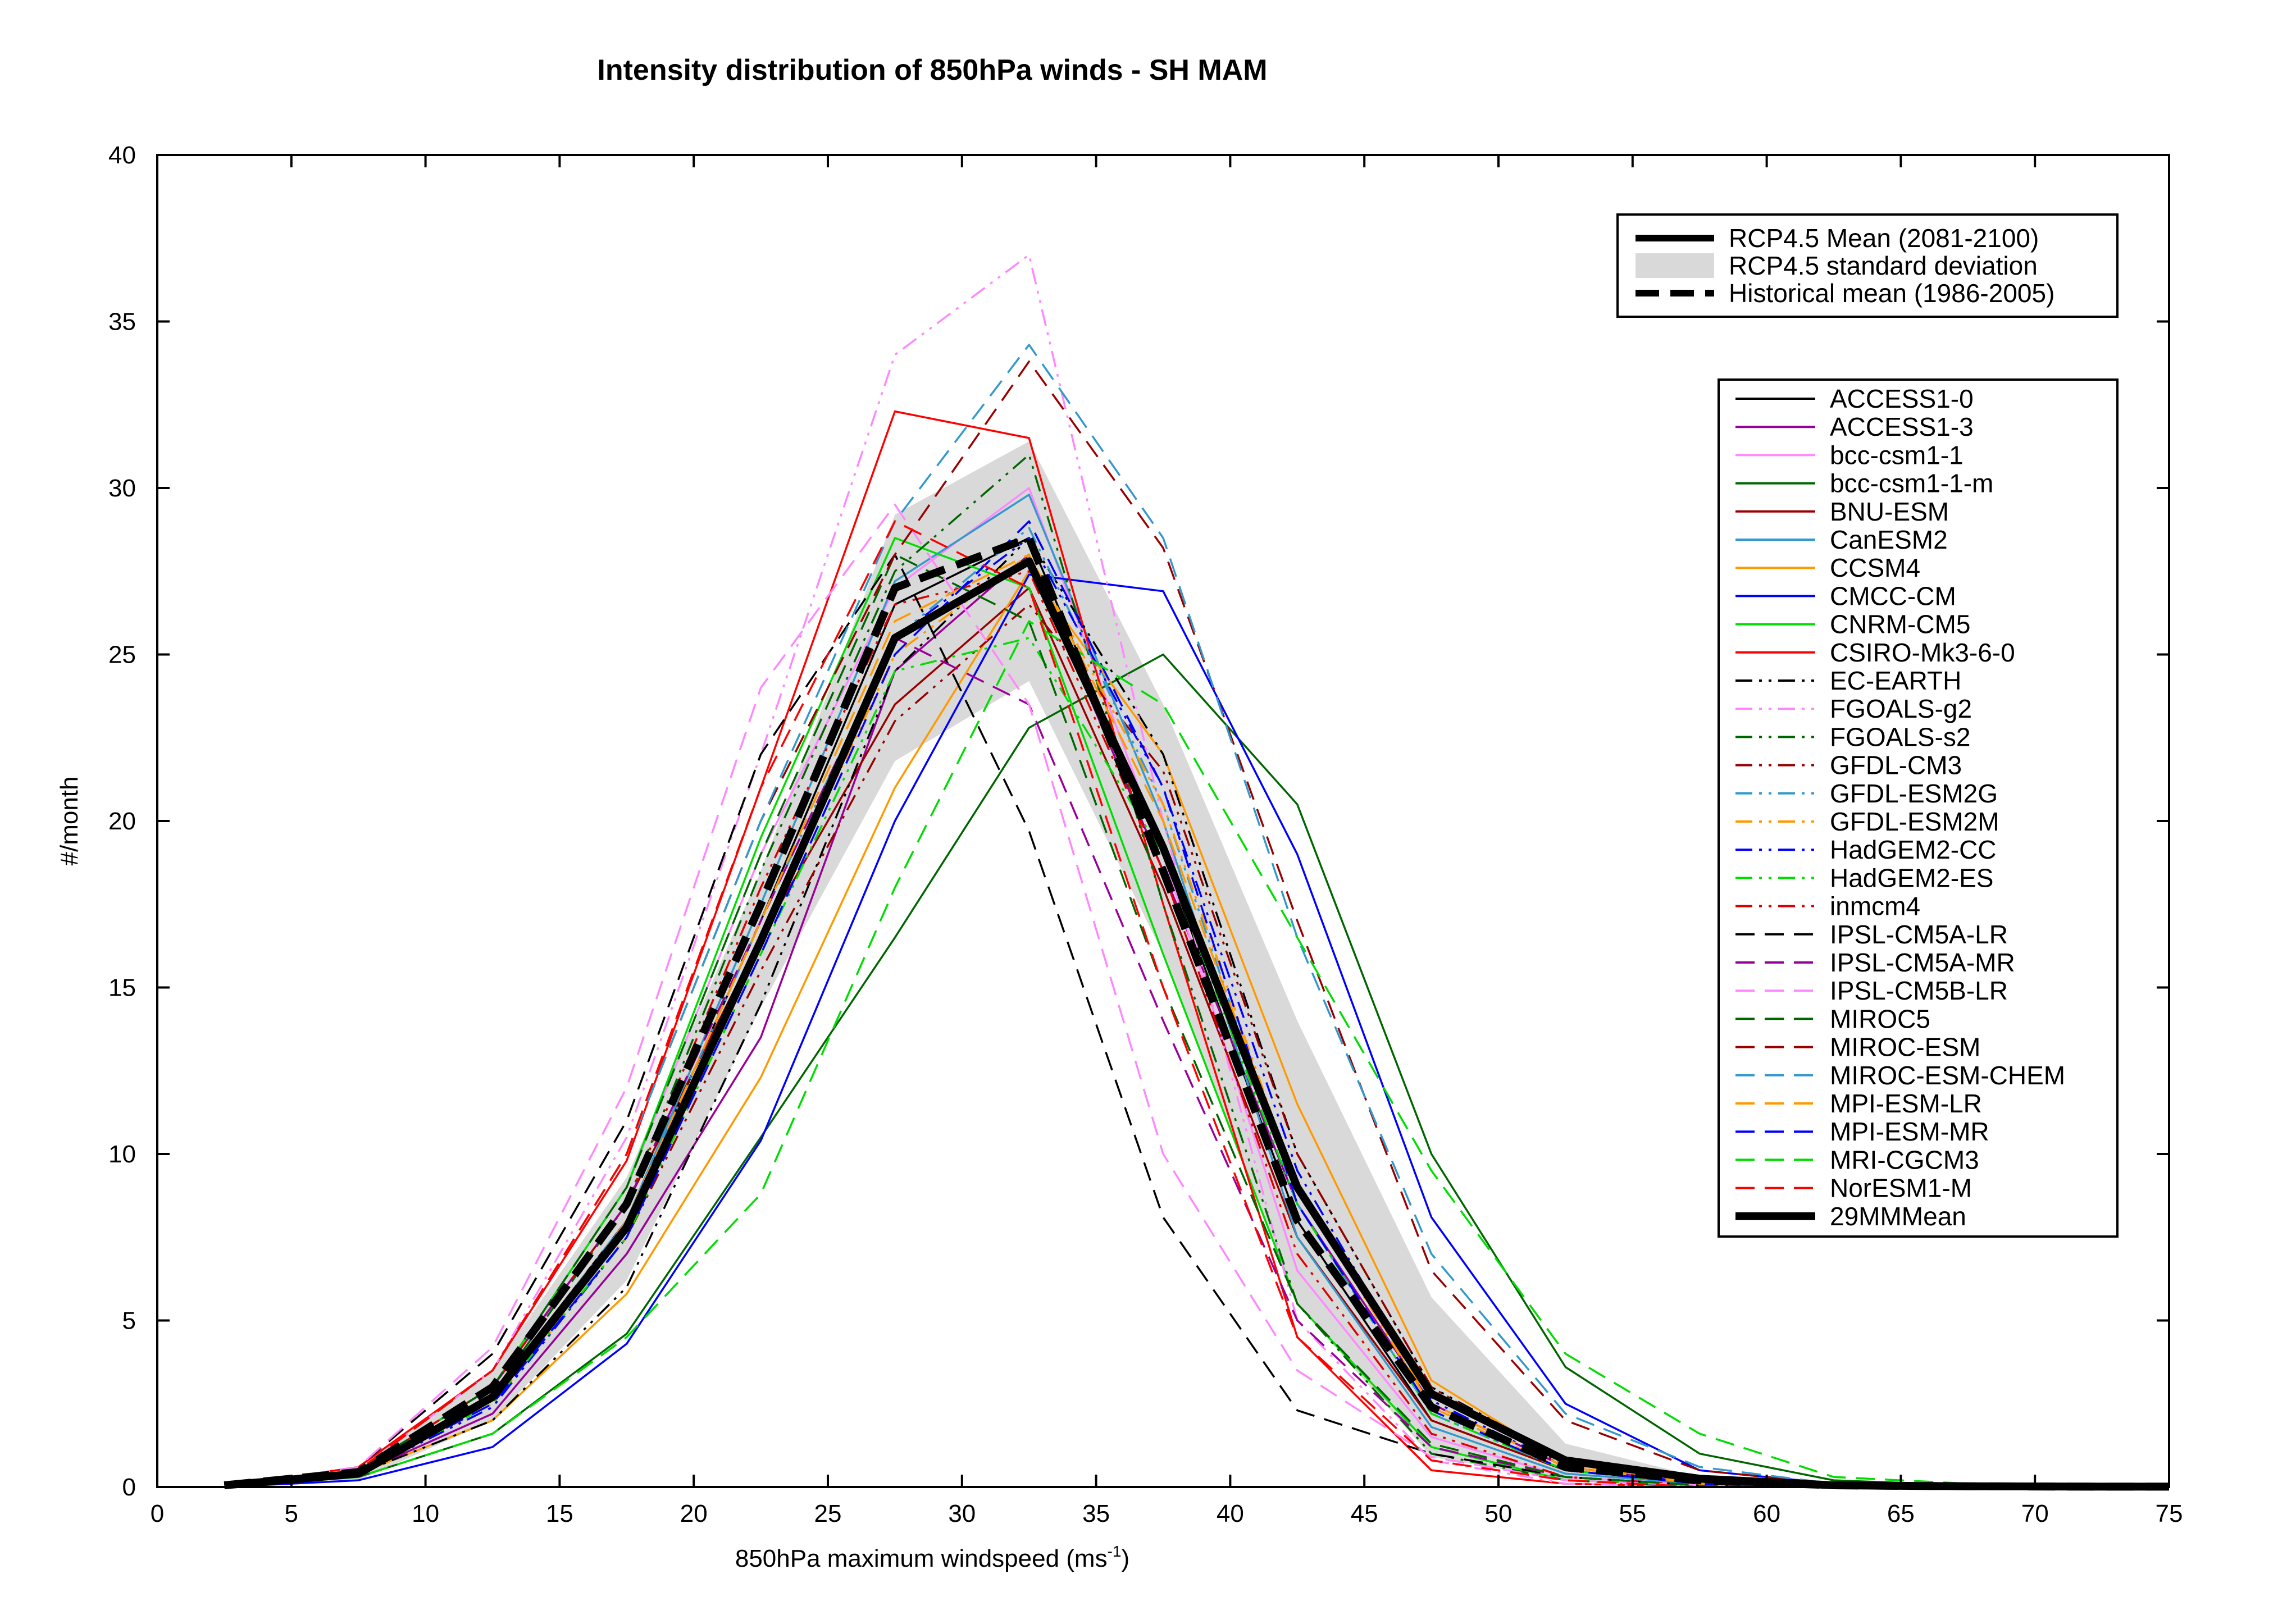  I want to click on y-tick-label: 10, so click(122, 1154).